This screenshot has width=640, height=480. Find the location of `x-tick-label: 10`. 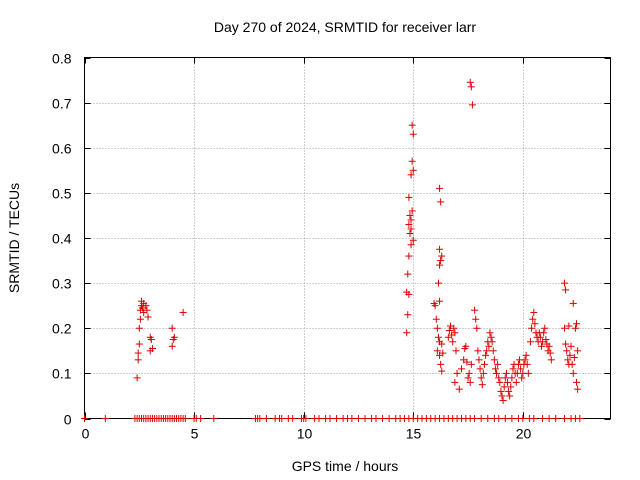

x-tick-label: 10 is located at coordinates (305, 434).